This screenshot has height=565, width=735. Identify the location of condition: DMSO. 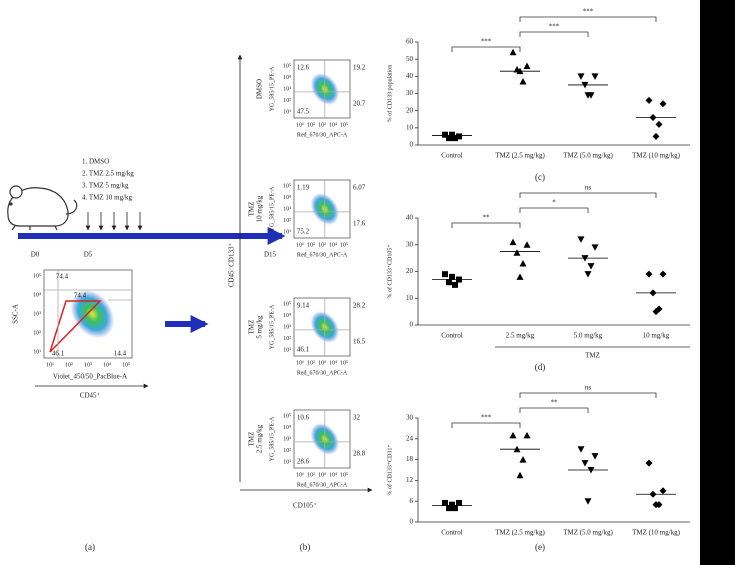
(260, 89).